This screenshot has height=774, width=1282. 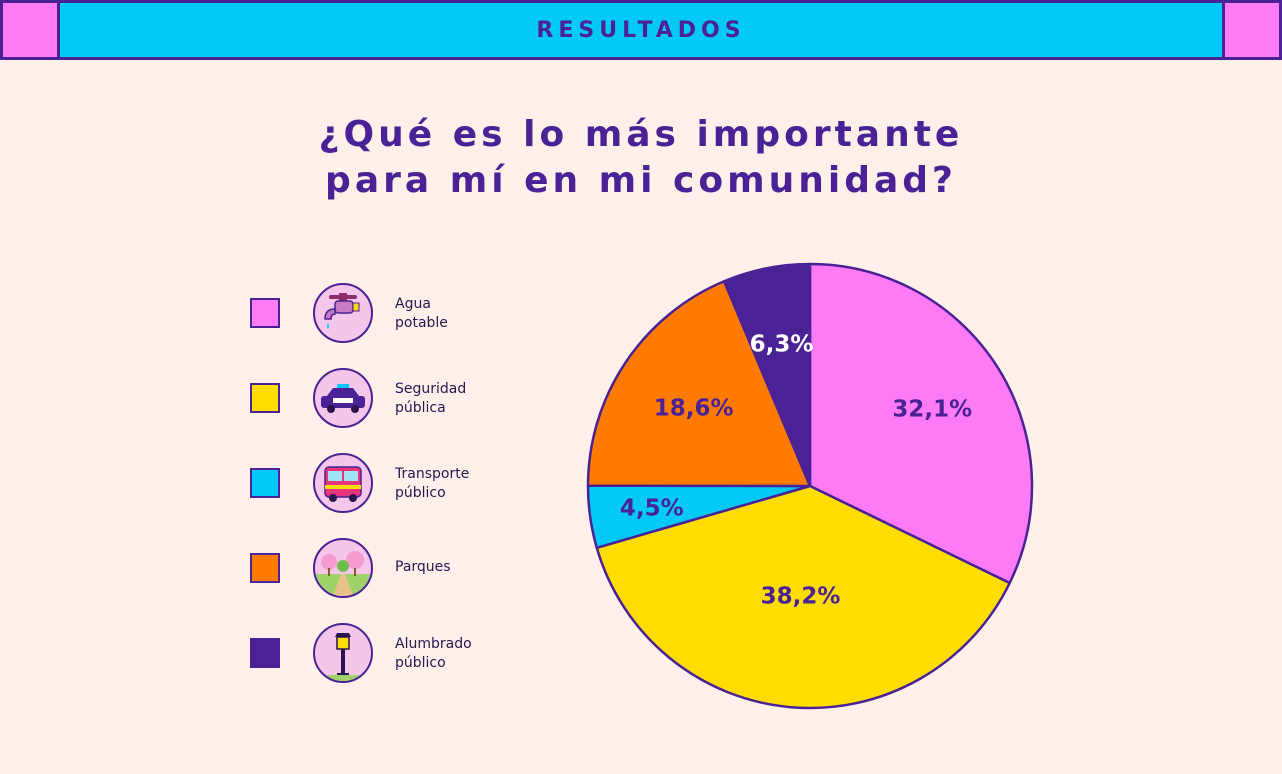 What do you see at coordinates (265, 568) in the screenshot?
I see `legend-swatch-parques` at bounding box center [265, 568].